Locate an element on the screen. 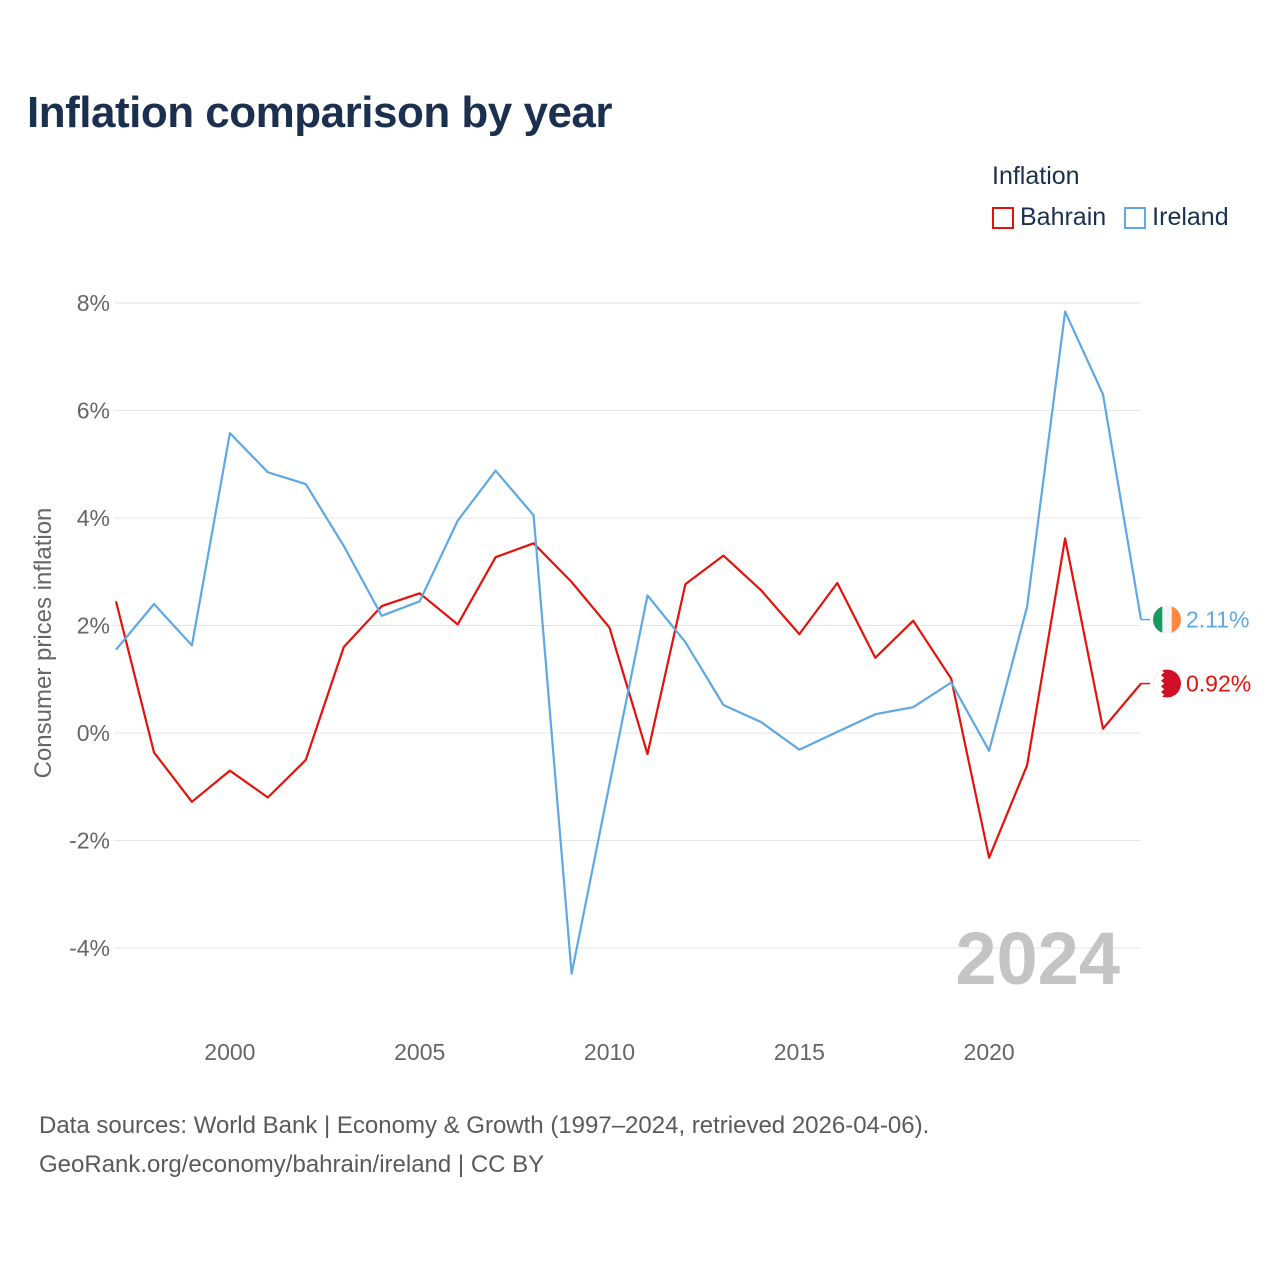 Image resolution: width=1280 pixels, height=1280 pixels. ireland-flag-icon is located at coordinates (1167, 619).